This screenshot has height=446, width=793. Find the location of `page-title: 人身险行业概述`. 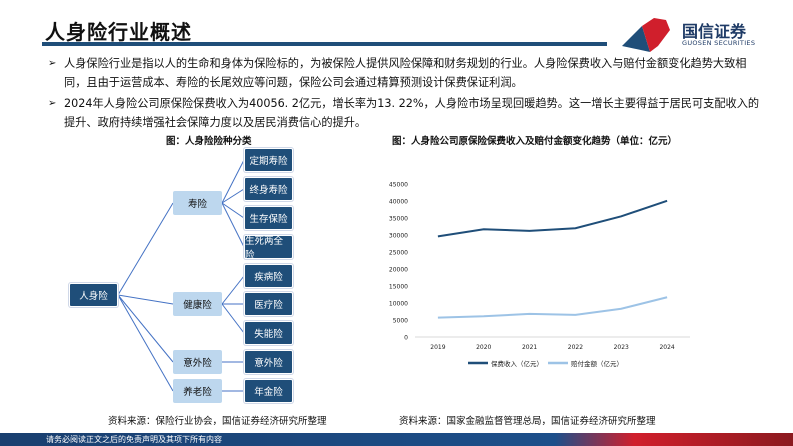

page-title: 人身险行业概述 is located at coordinates (118, 32).